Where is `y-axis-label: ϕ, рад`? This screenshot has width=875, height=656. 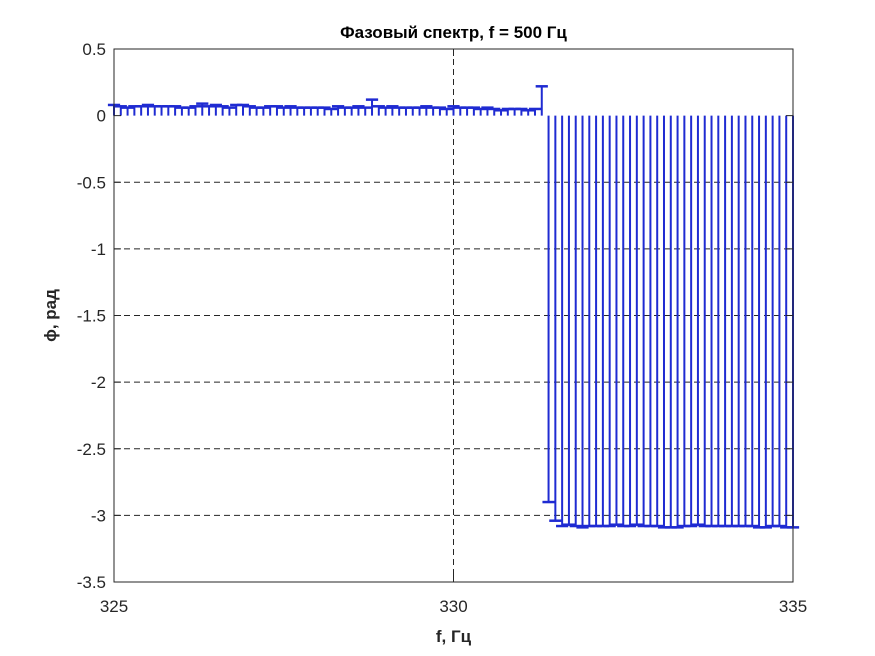 y-axis-label: ϕ, рад is located at coordinates (50, 315).